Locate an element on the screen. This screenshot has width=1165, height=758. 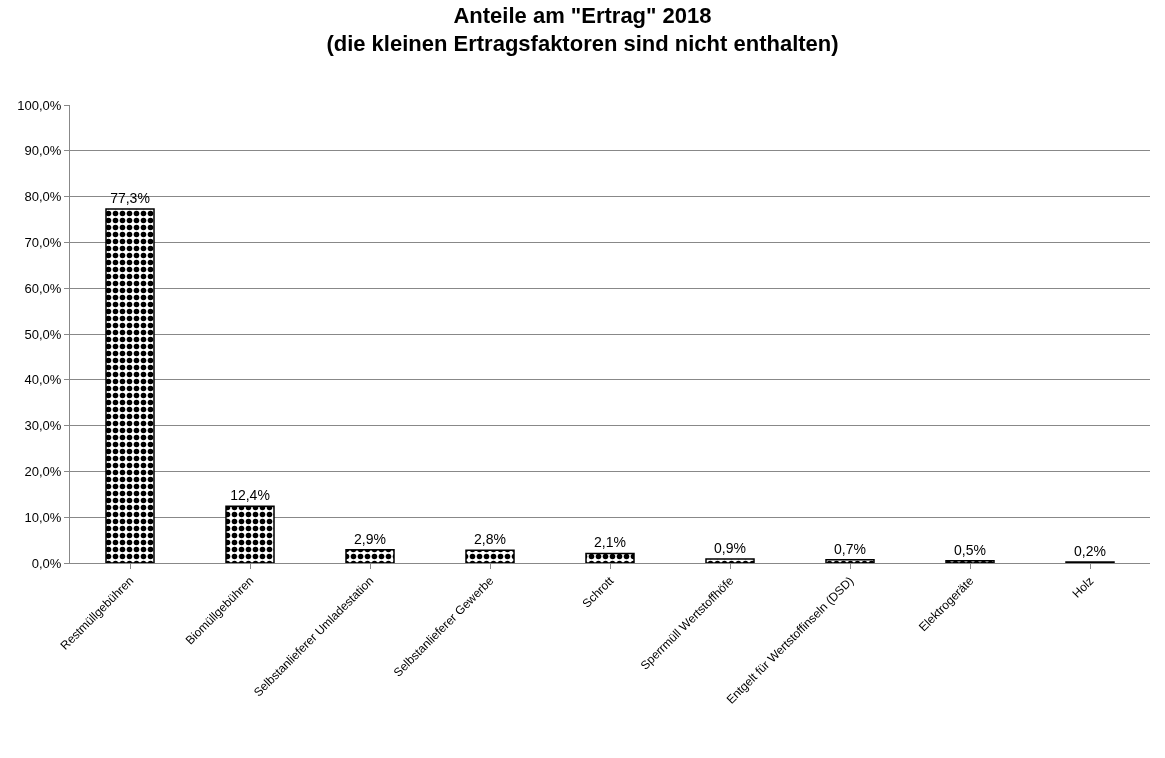
y-tick-label: 10,0% is located at coordinates (43, 517).